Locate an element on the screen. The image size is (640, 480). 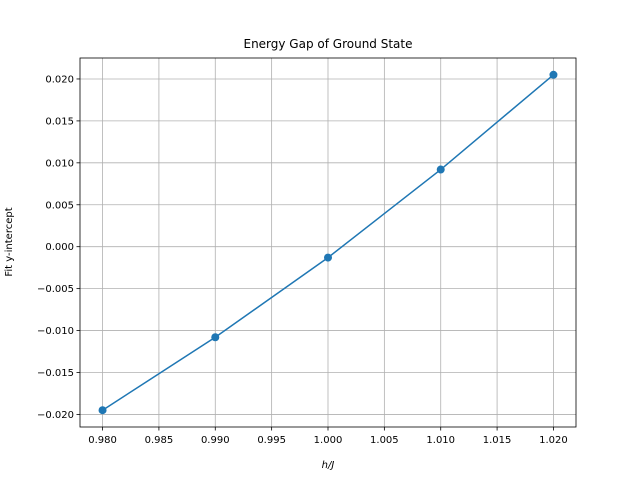
x-tick-label: 1.005 is located at coordinates (384, 440).